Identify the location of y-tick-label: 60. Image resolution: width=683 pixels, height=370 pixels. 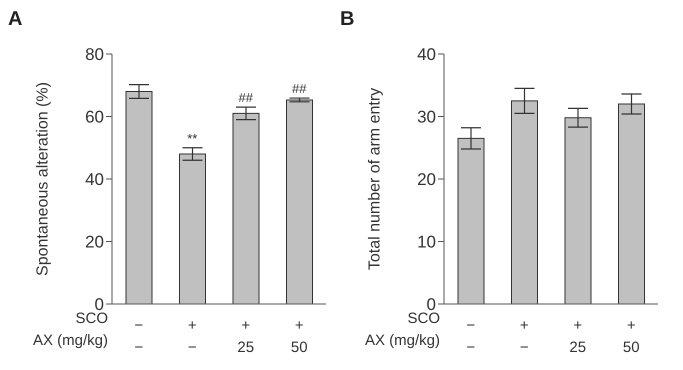
(94, 117).